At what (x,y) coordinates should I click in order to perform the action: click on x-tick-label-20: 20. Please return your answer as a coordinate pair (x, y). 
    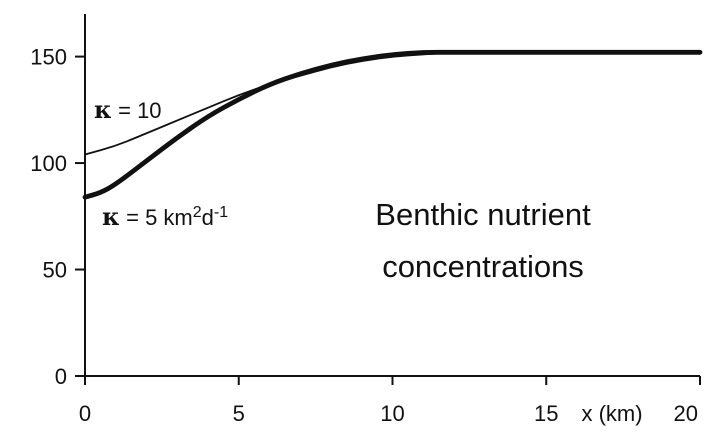
    Looking at the image, I should click on (686, 413).